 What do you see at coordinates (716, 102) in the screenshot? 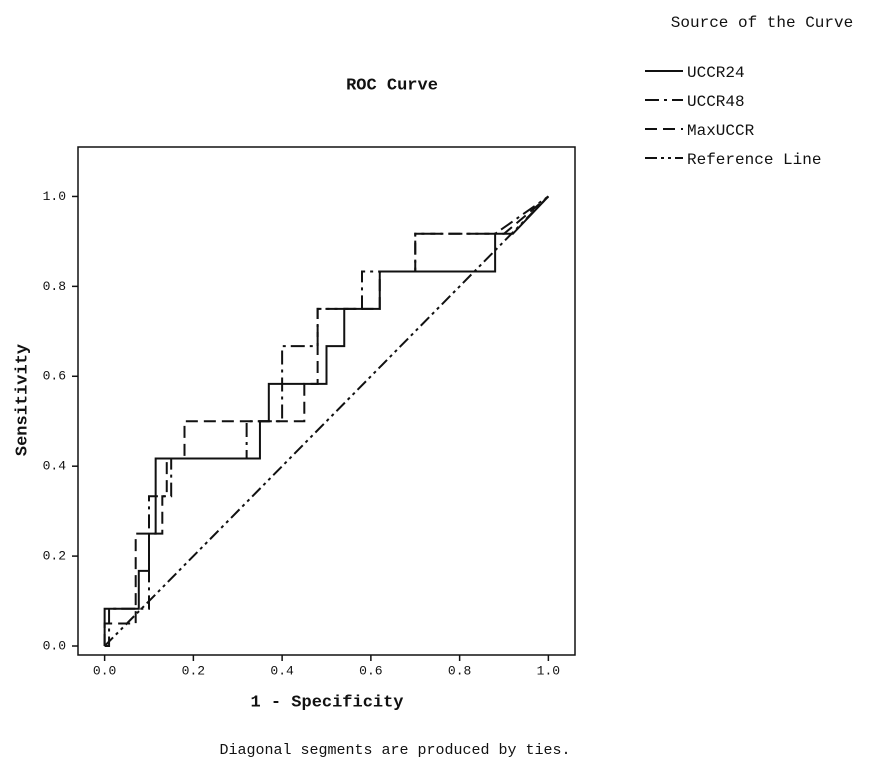
I see `legend-label: UCCR48` at bounding box center [716, 102].